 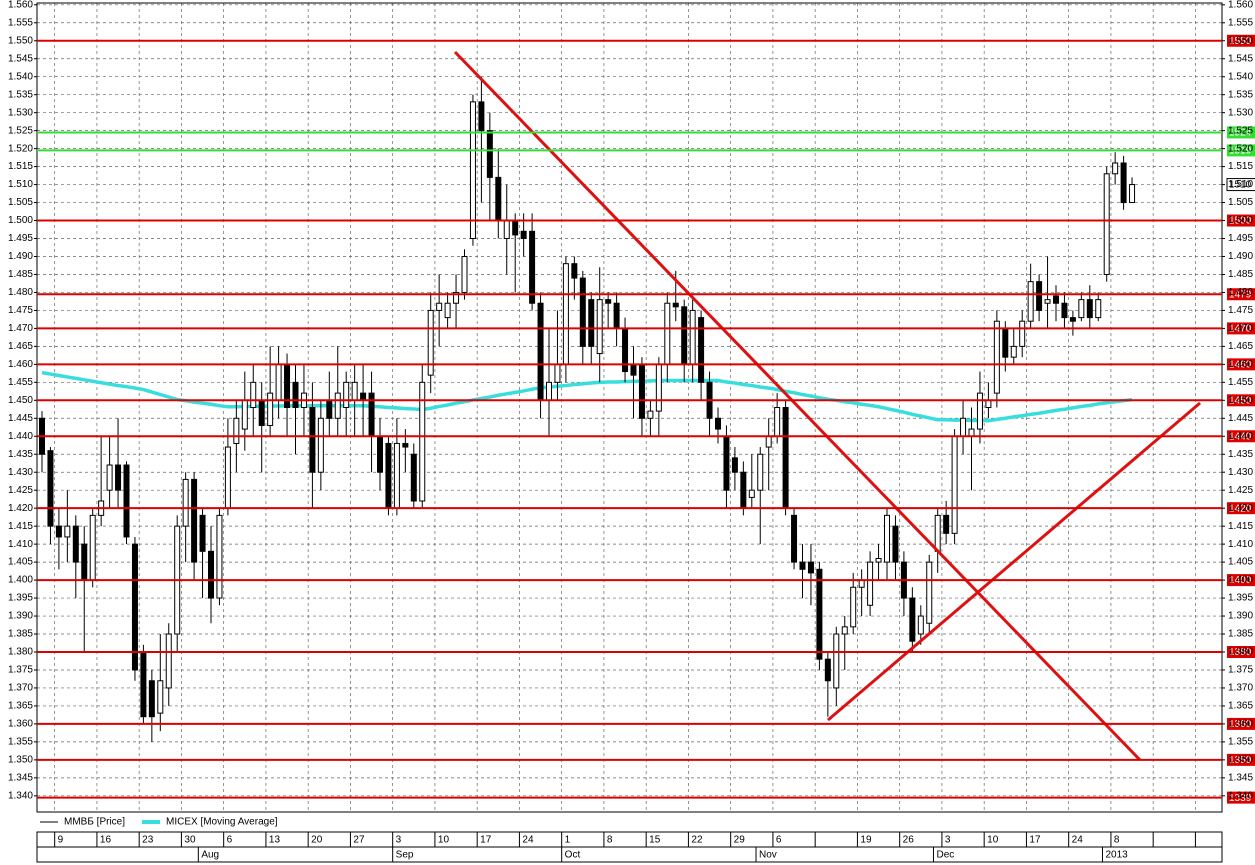 What do you see at coordinates (993, 840) in the screenshot?
I see `x-tick-label: 10` at bounding box center [993, 840].